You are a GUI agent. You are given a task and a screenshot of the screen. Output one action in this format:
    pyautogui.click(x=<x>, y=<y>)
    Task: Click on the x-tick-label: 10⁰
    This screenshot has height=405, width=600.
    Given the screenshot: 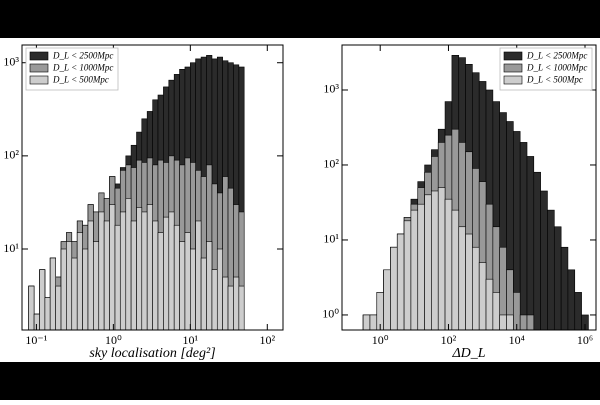 What is the action you would take?
    pyautogui.click(x=380, y=340)
    